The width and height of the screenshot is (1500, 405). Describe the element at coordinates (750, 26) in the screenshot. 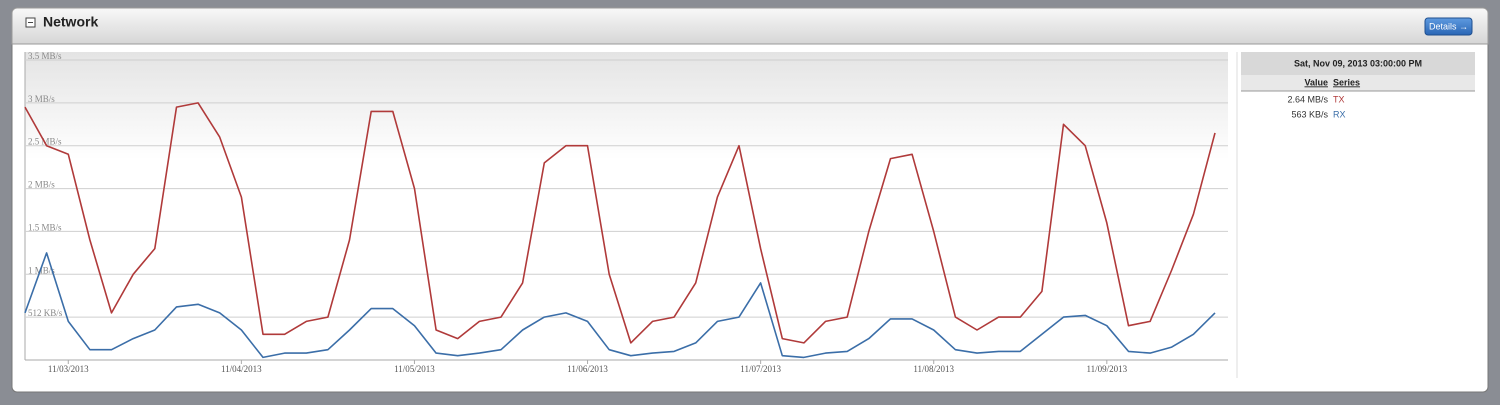

I see `panel-header` at that location.